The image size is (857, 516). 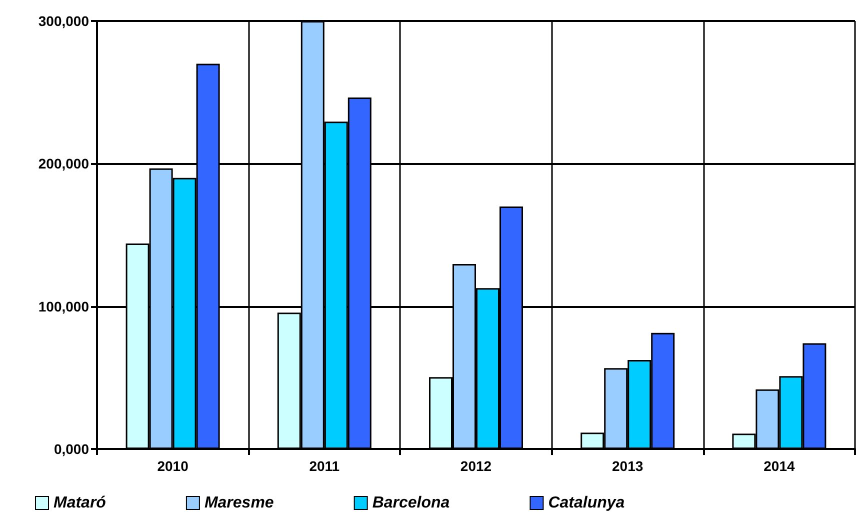 I want to click on x-tick-label: 2013, so click(x=628, y=466).